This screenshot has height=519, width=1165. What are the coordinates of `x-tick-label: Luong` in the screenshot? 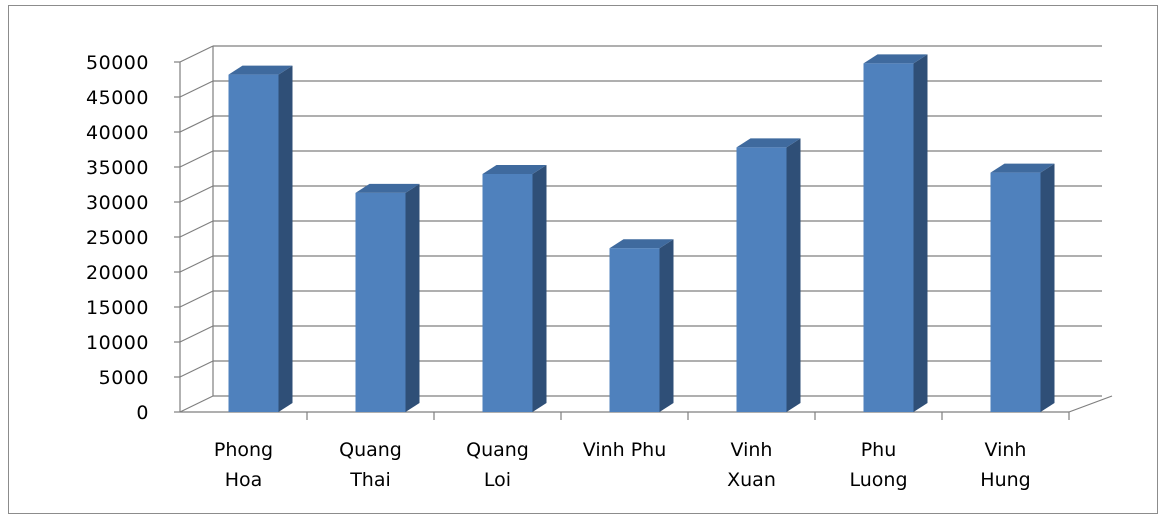 It's located at (878, 480).